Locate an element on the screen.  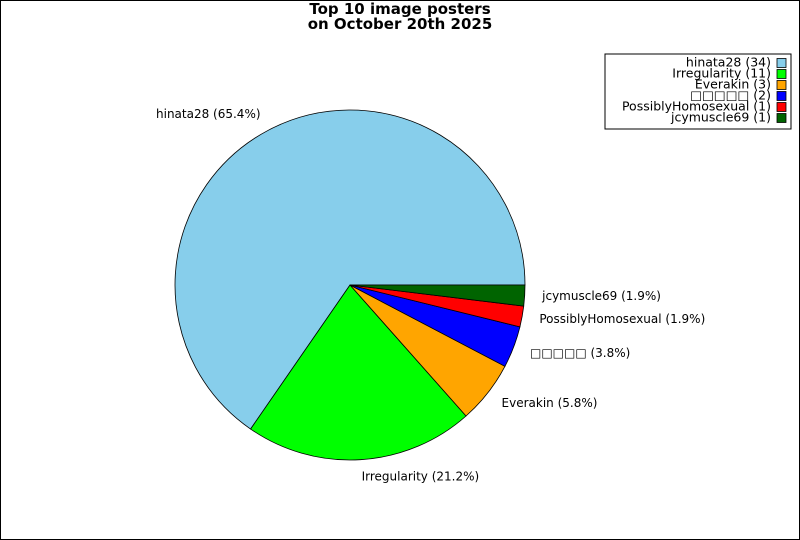
legend-label: hinata28 (34) is located at coordinates (728, 62).